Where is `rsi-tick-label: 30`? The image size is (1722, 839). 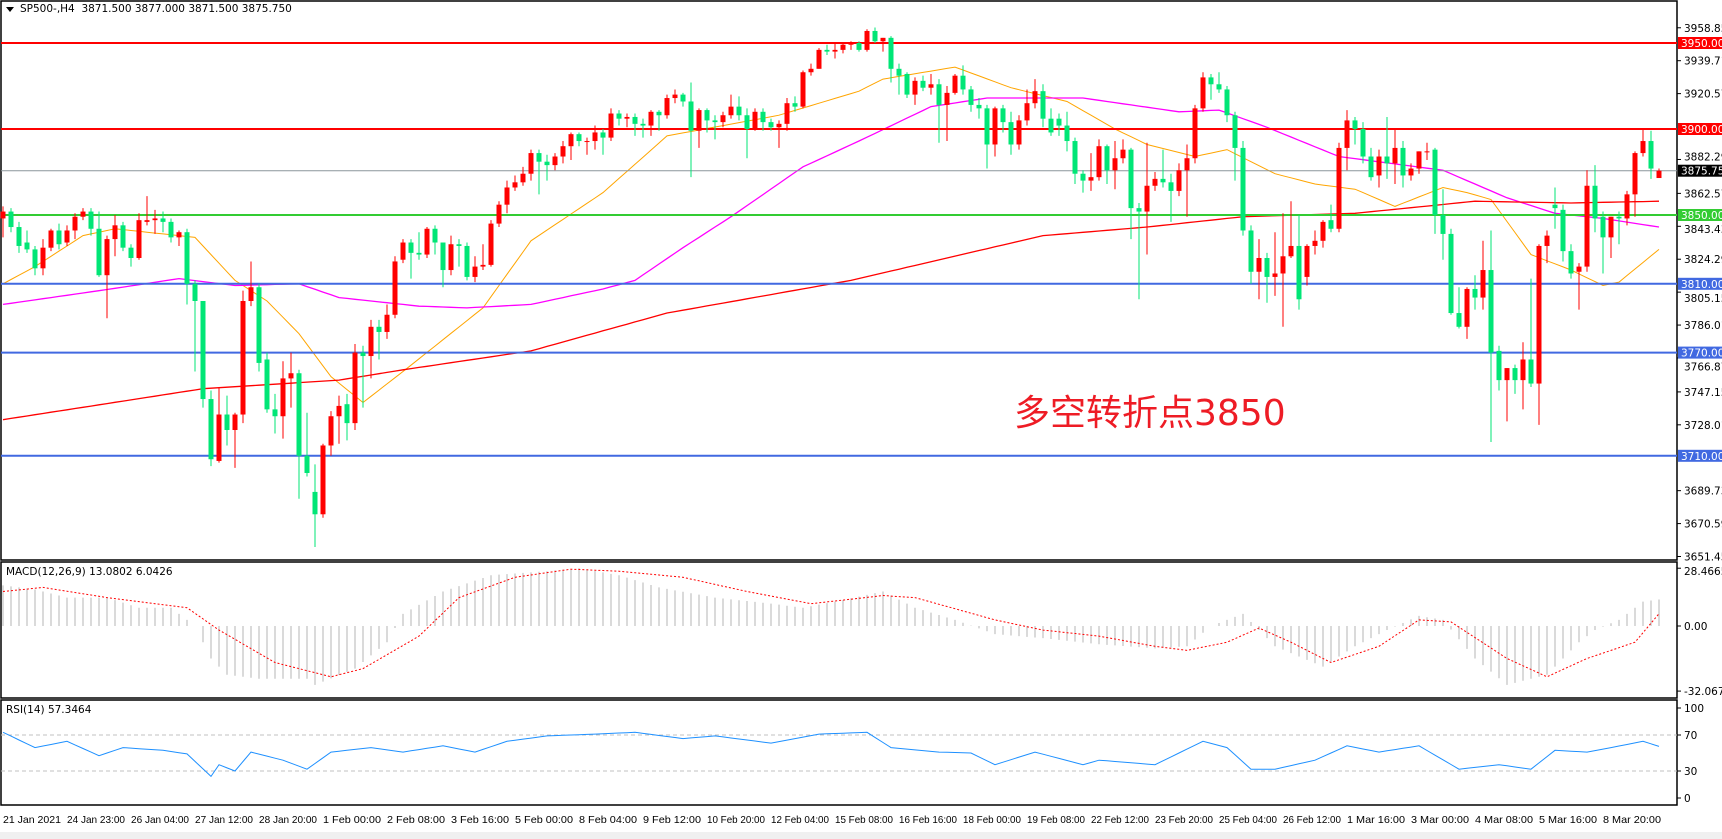
rsi-tick-label: 30 is located at coordinates (1690, 772).